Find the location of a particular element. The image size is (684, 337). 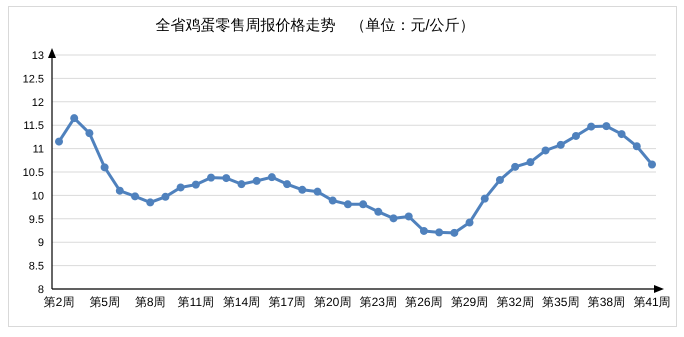

y-tick-label: 12.5 is located at coordinates (33, 79).